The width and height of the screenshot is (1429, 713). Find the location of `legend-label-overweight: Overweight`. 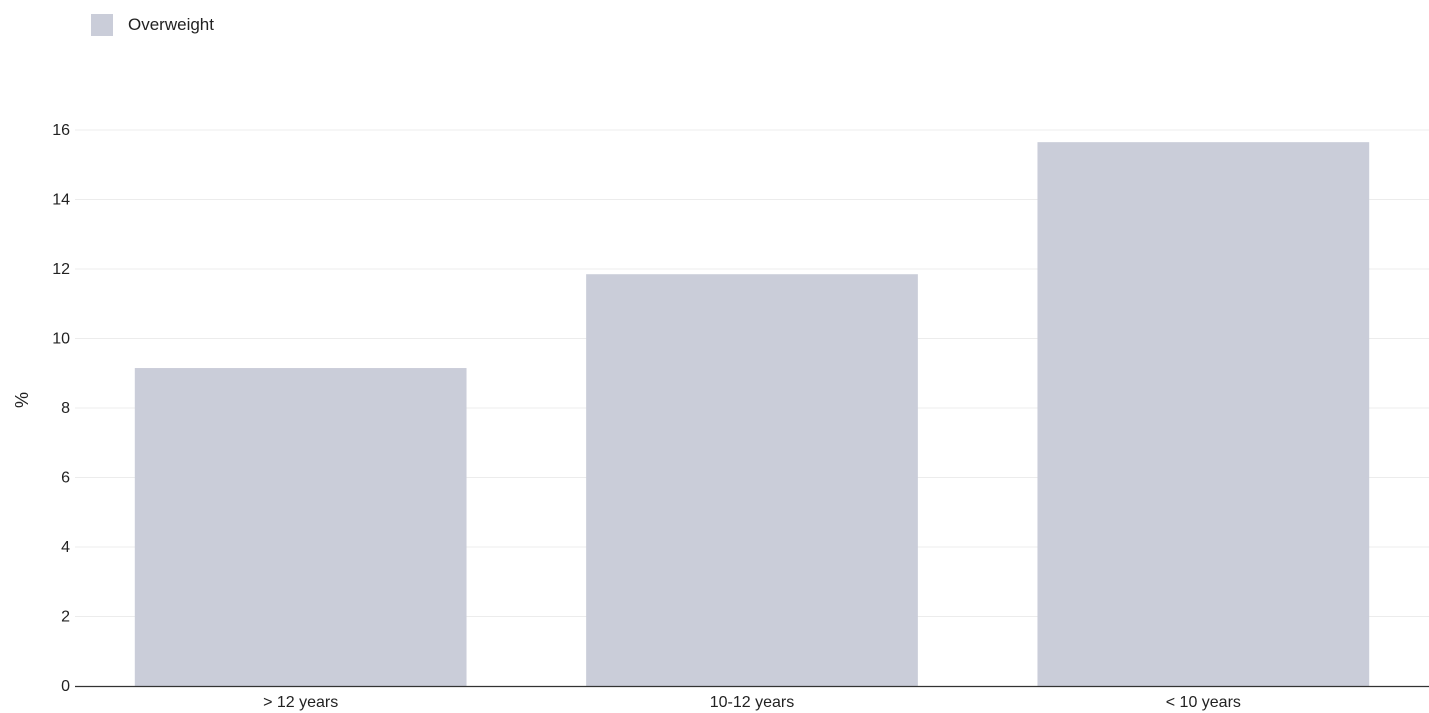

legend-label-overweight: Overweight is located at coordinates (171, 24).